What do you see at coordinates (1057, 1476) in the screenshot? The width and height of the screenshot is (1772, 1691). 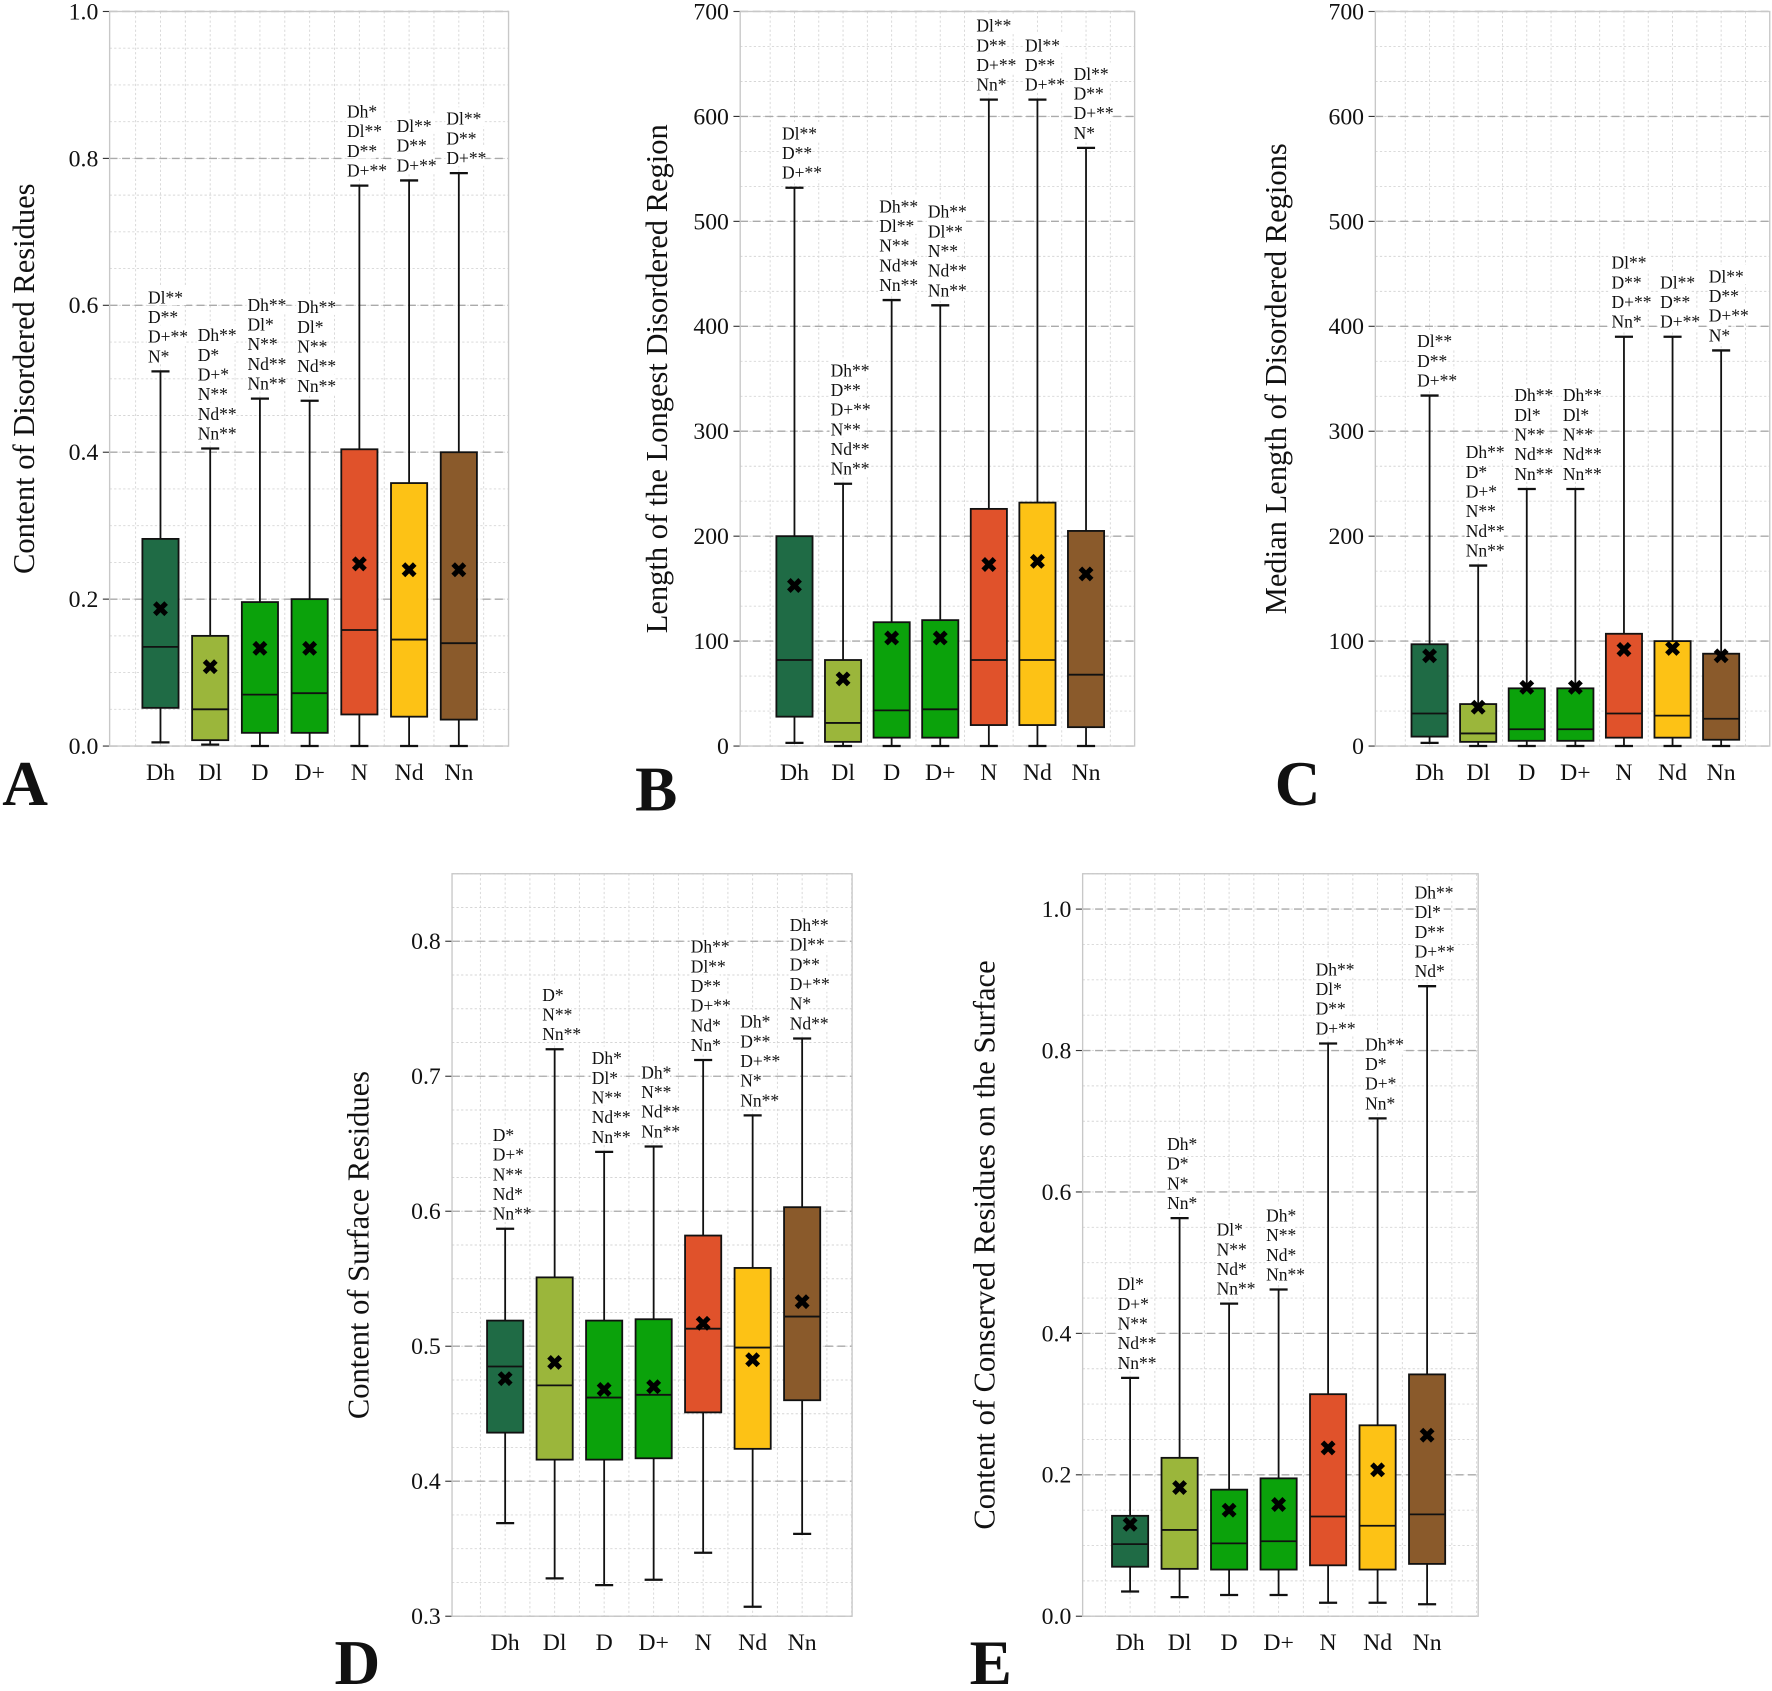 I see `y-tick-label: 0.2` at bounding box center [1057, 1476].